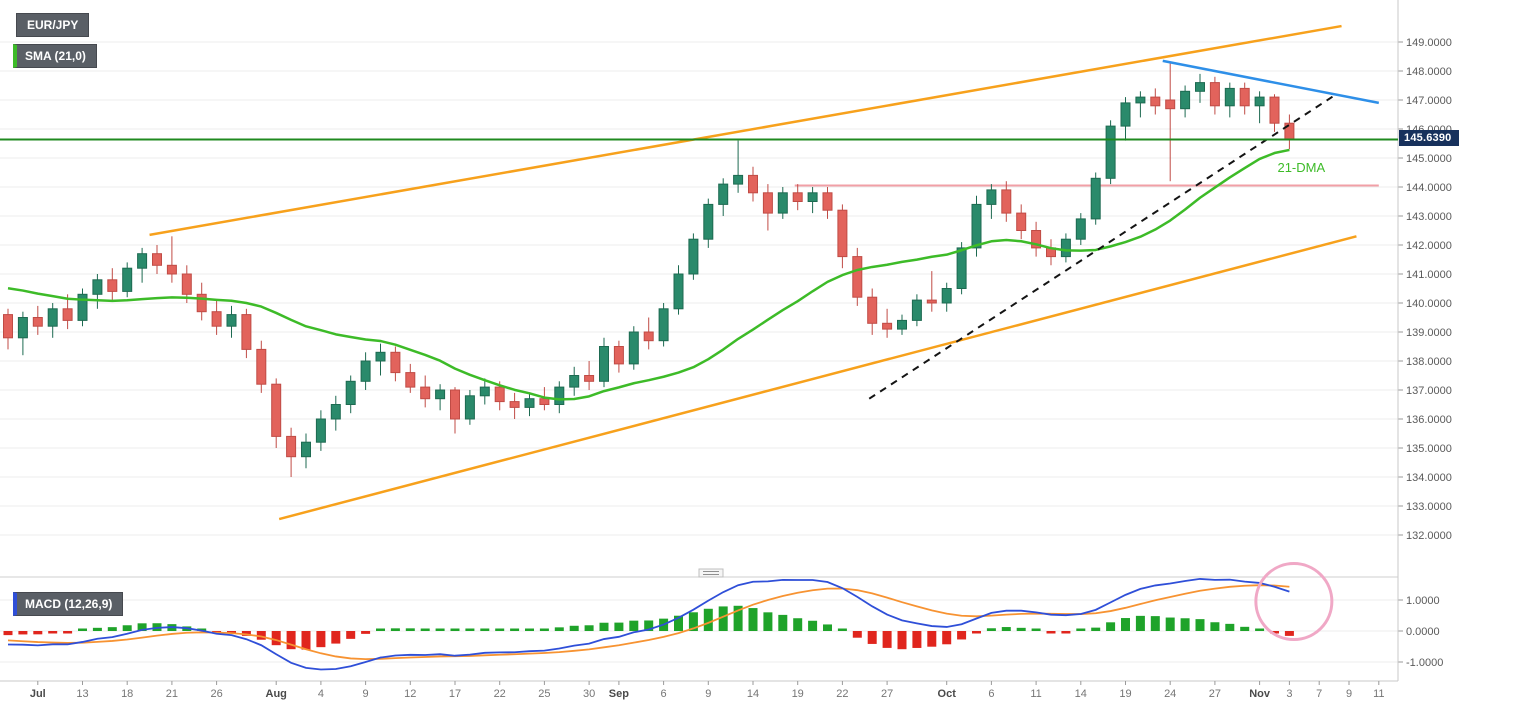  What do you see at coordinates (1429, 188) in the screenshot?
I see `price-axis-label: 144.0000` at bounding box center [1429, 188].